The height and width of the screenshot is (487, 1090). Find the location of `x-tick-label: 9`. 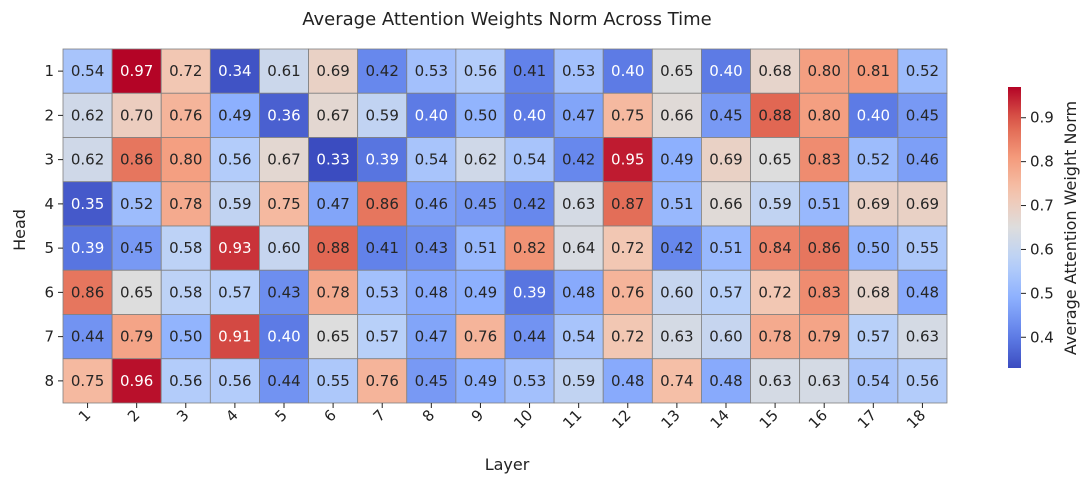

x-tick-label: 9 is located at coordinates (477, 415).